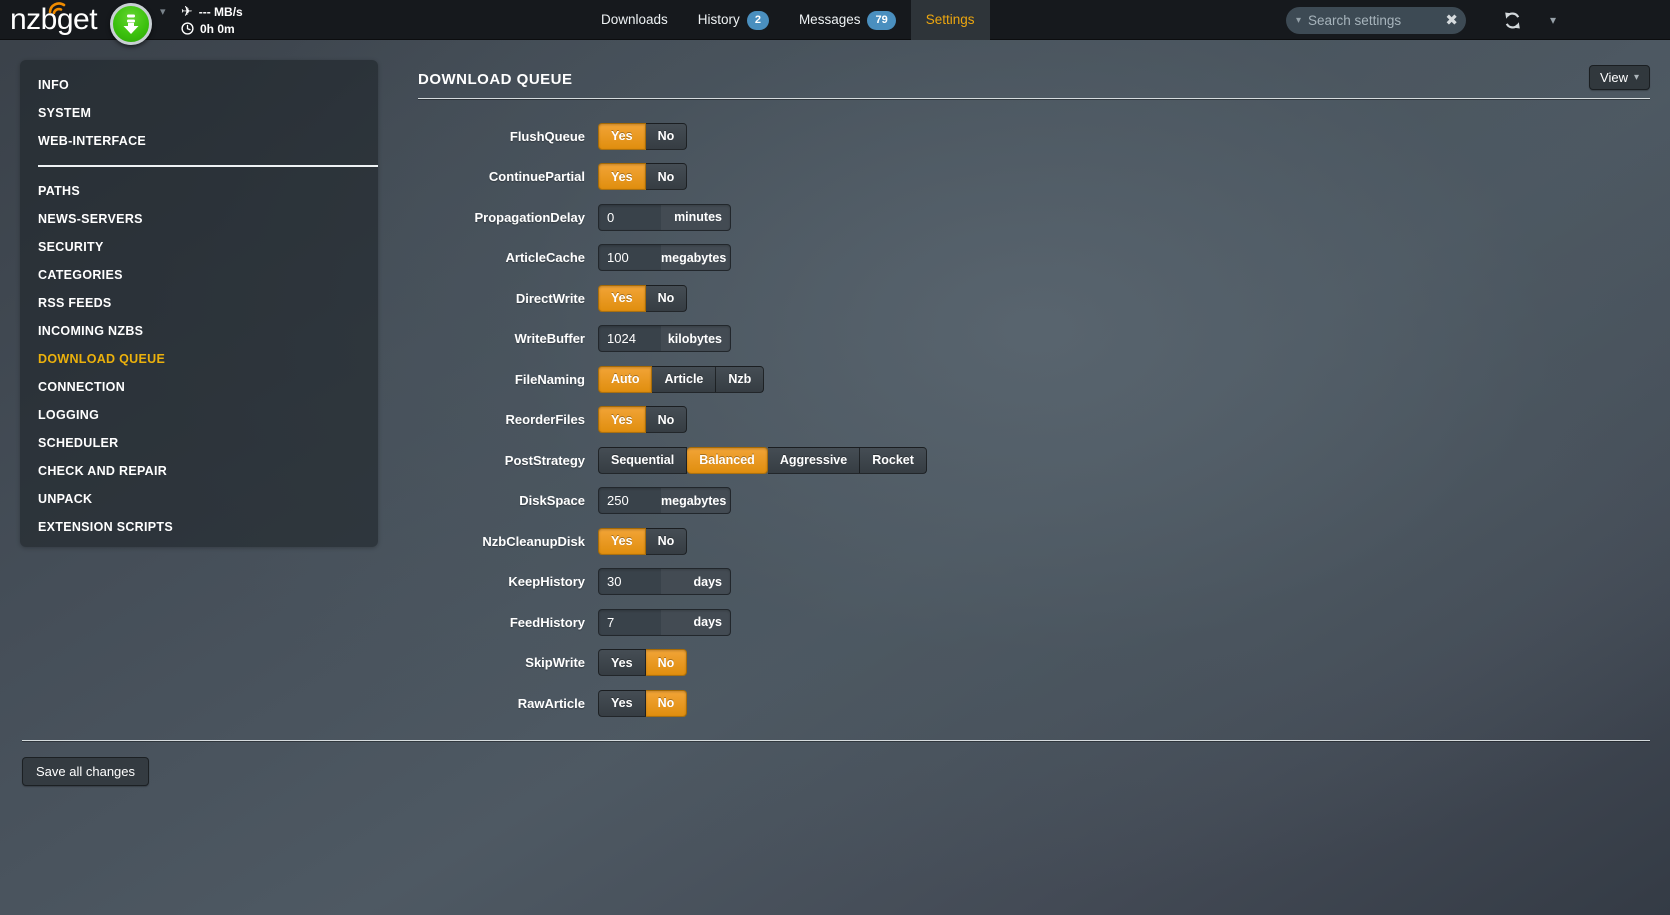 The image size is (1670, 915). I want to click on messages-count-badge: 79, so click(881, 20).